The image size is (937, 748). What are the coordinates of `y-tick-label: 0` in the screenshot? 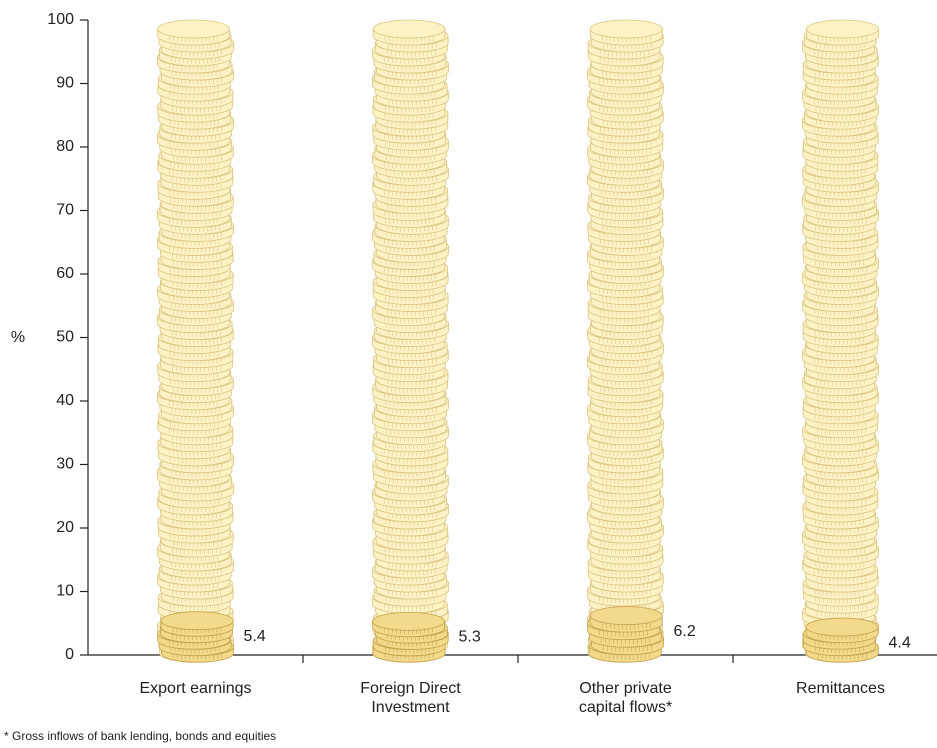 It's located at (69, 654).